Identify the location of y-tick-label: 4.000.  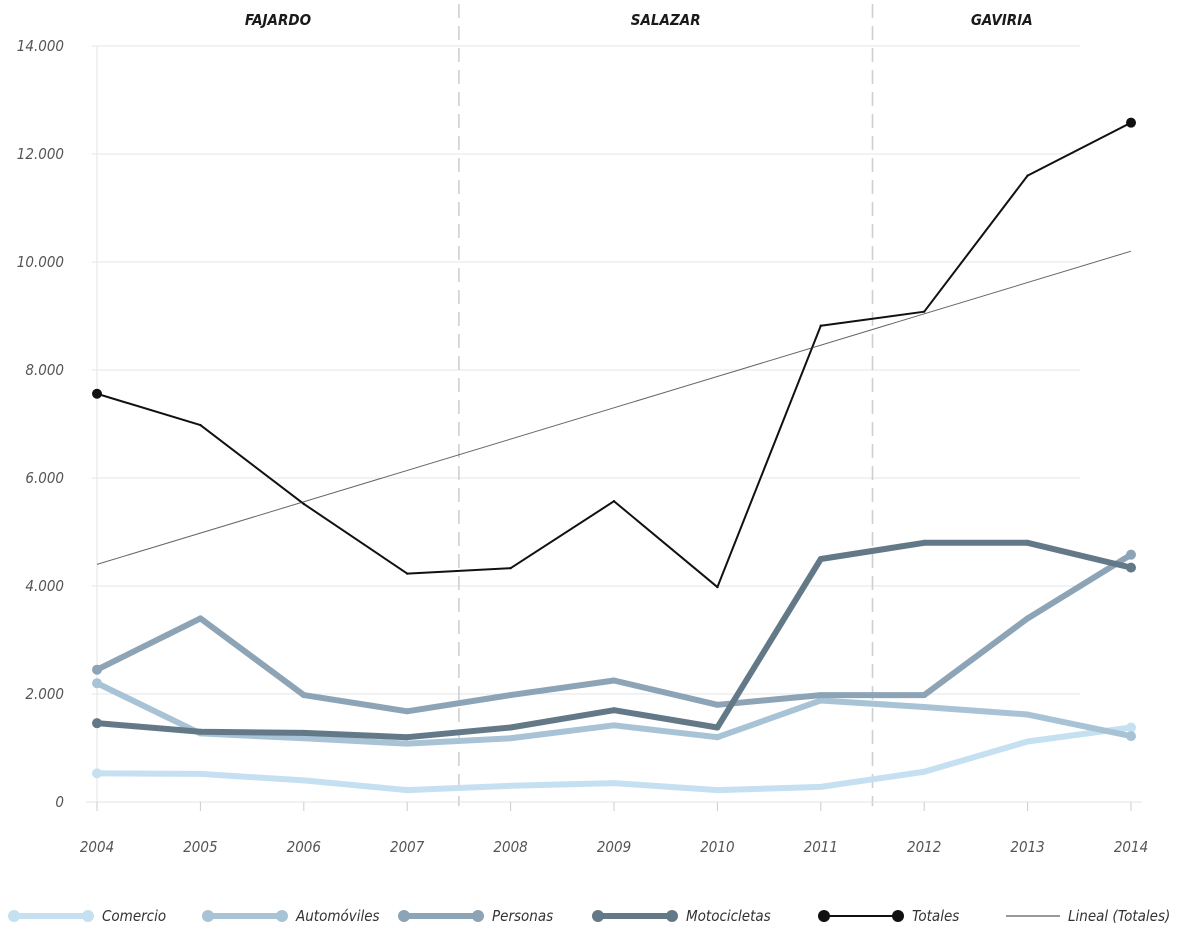
(44, 586).